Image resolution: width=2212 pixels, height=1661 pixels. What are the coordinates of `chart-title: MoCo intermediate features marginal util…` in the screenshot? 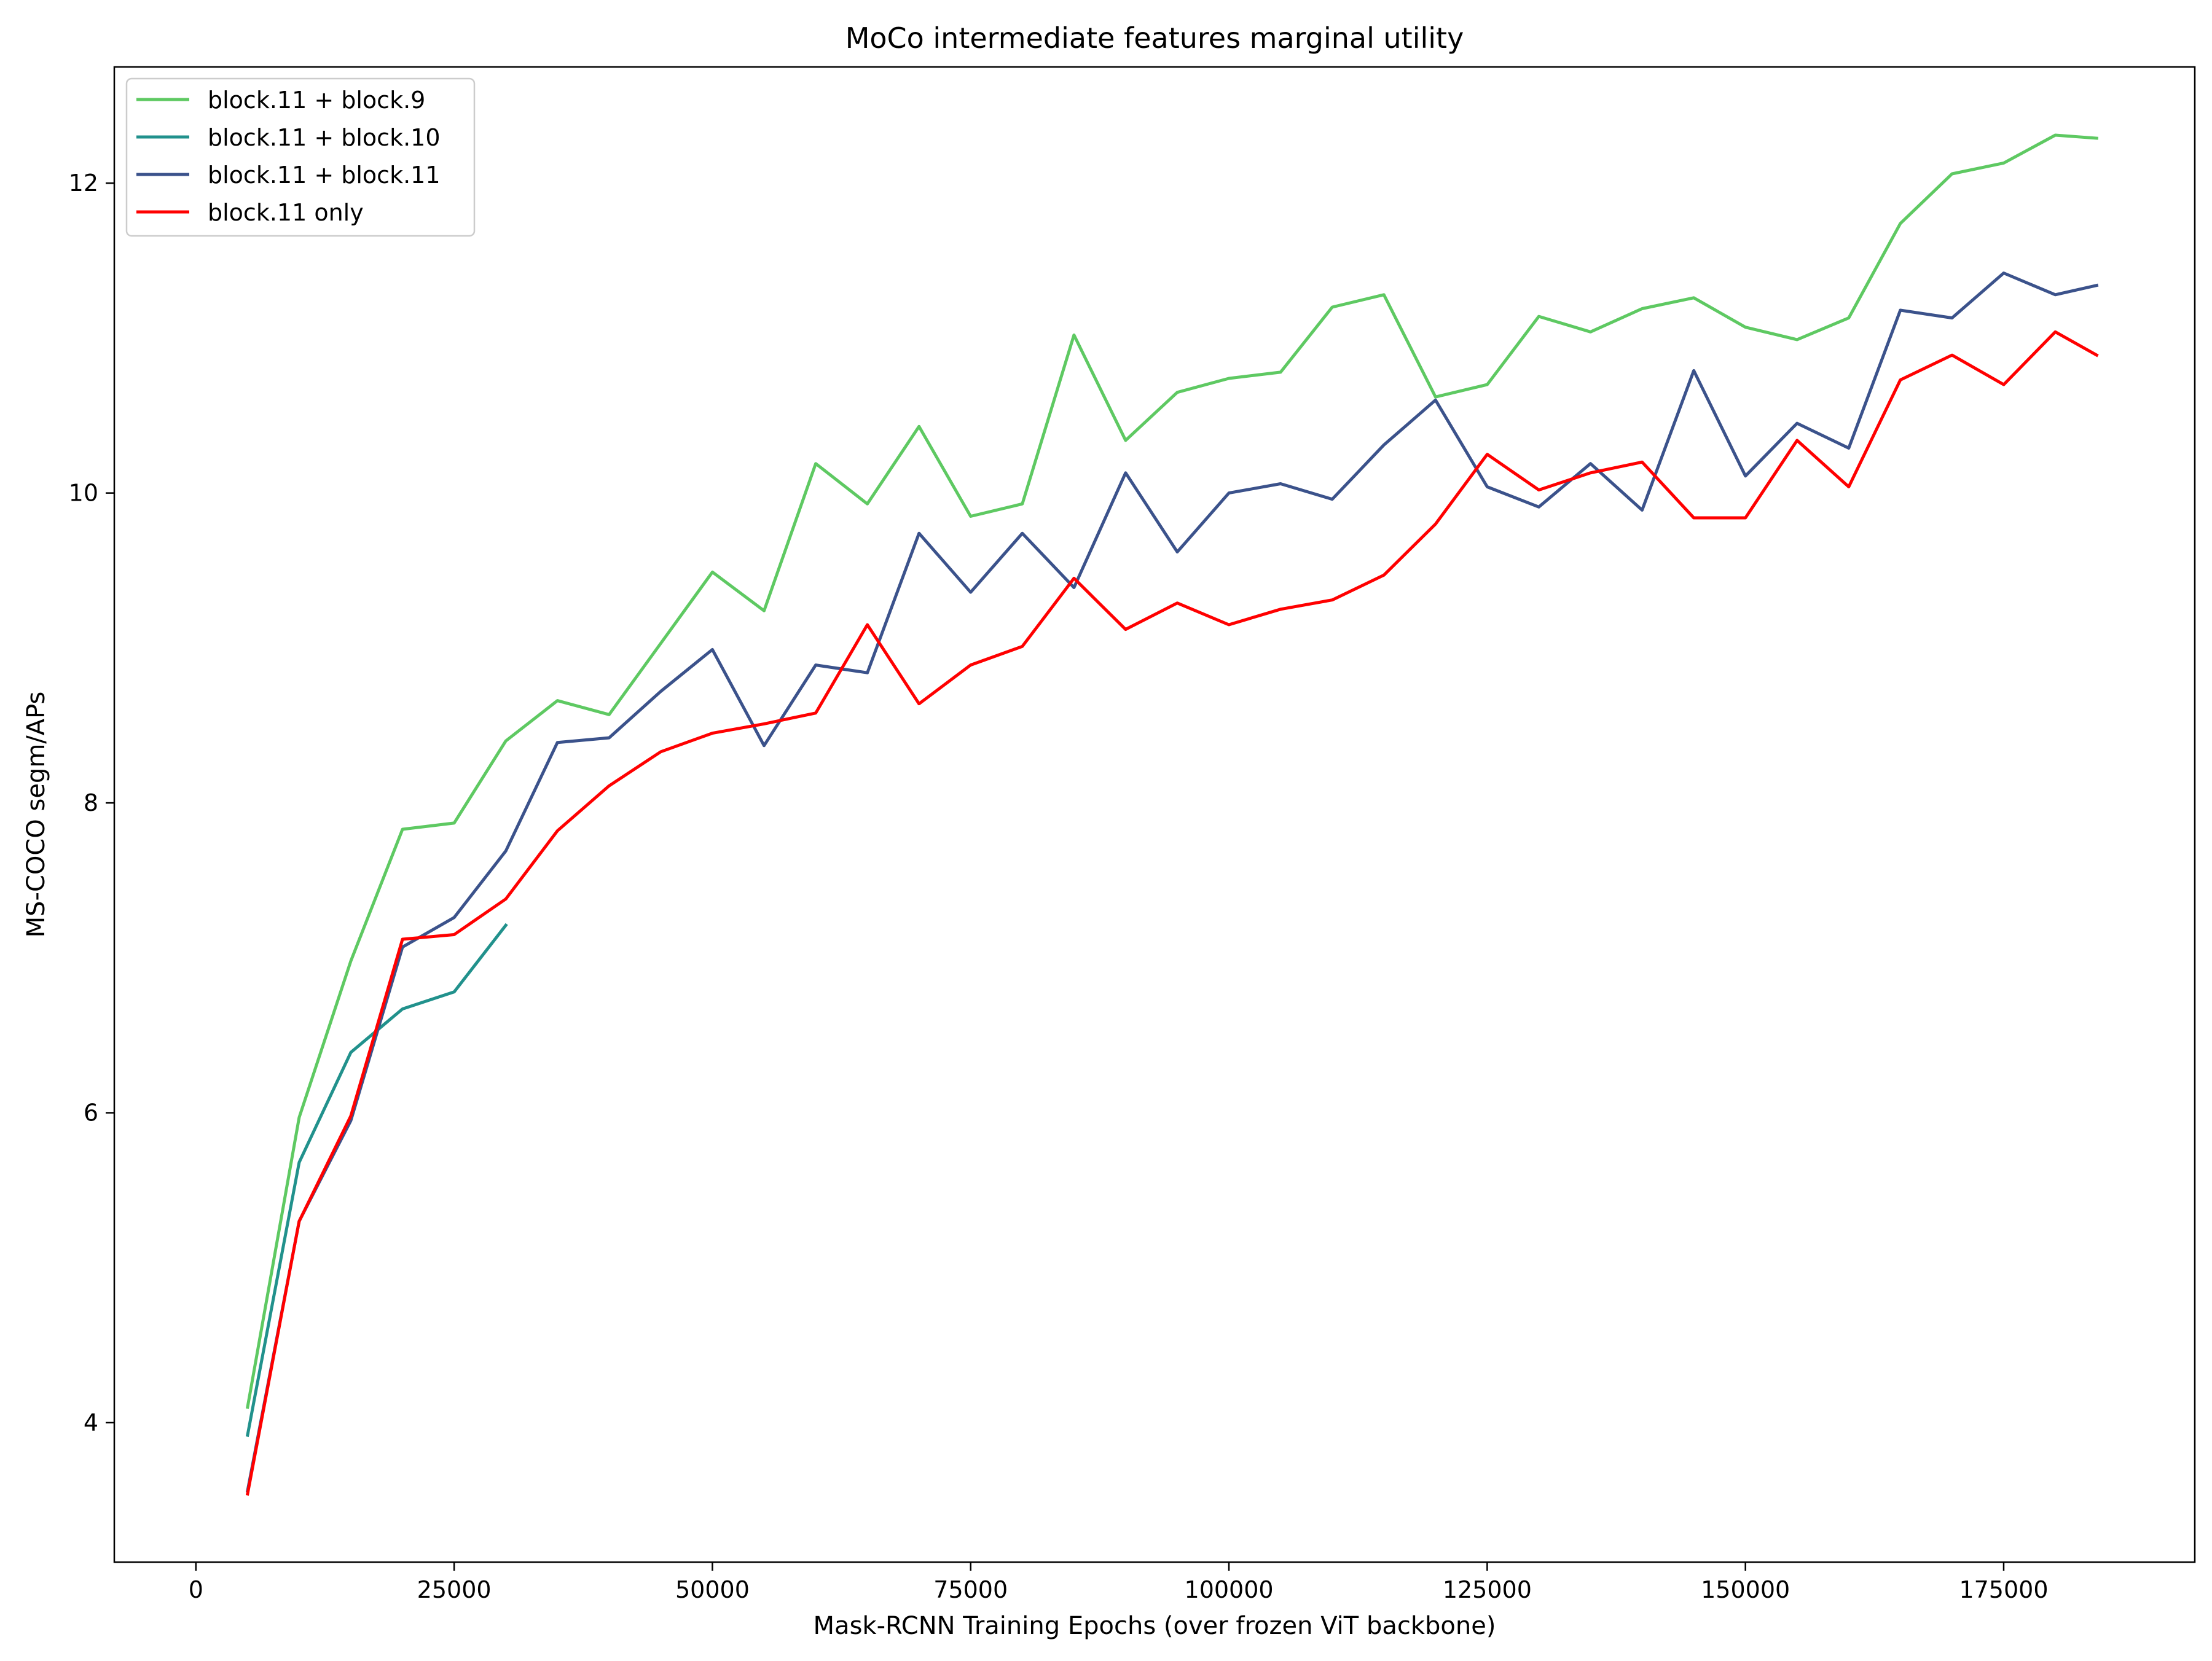 It's located at (1154, 38).